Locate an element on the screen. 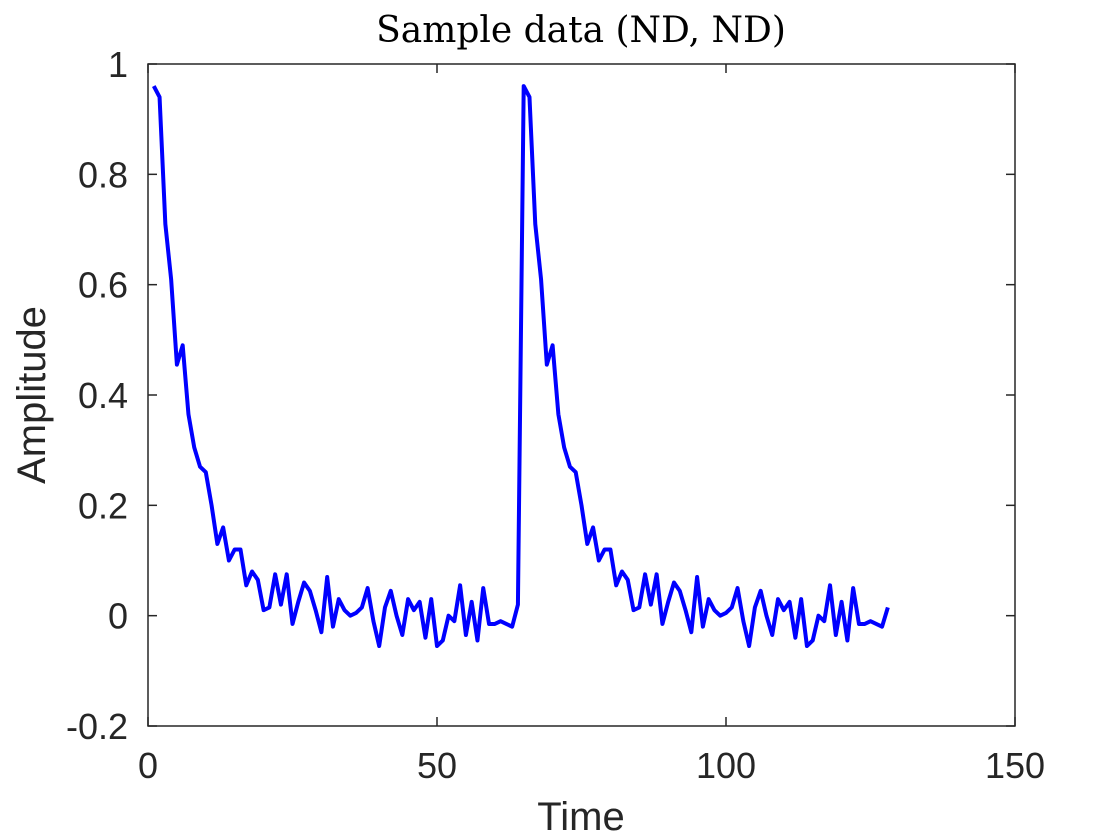  y-tick-label: 0 is located at coordinates (118, 616).